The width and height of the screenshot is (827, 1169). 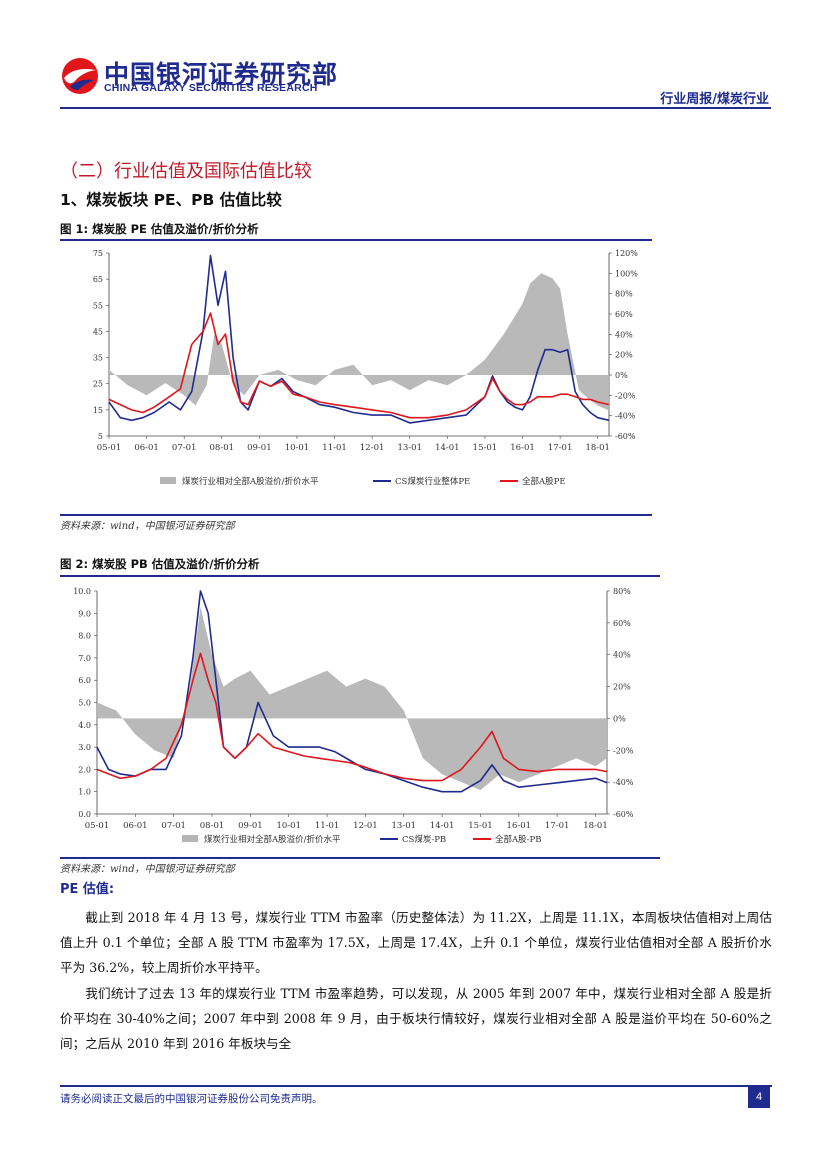 What do you see at coordinates (759, 1097) in the screenshot?
I see `page-number: 4` at bounding box center [759, 1097].